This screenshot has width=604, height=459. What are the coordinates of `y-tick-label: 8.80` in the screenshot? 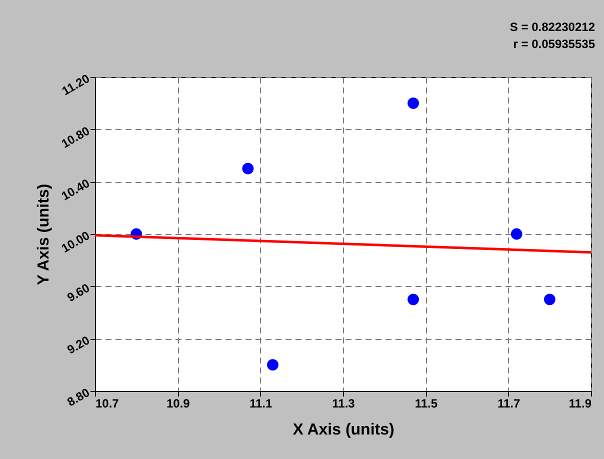 It's located at (78, 397).